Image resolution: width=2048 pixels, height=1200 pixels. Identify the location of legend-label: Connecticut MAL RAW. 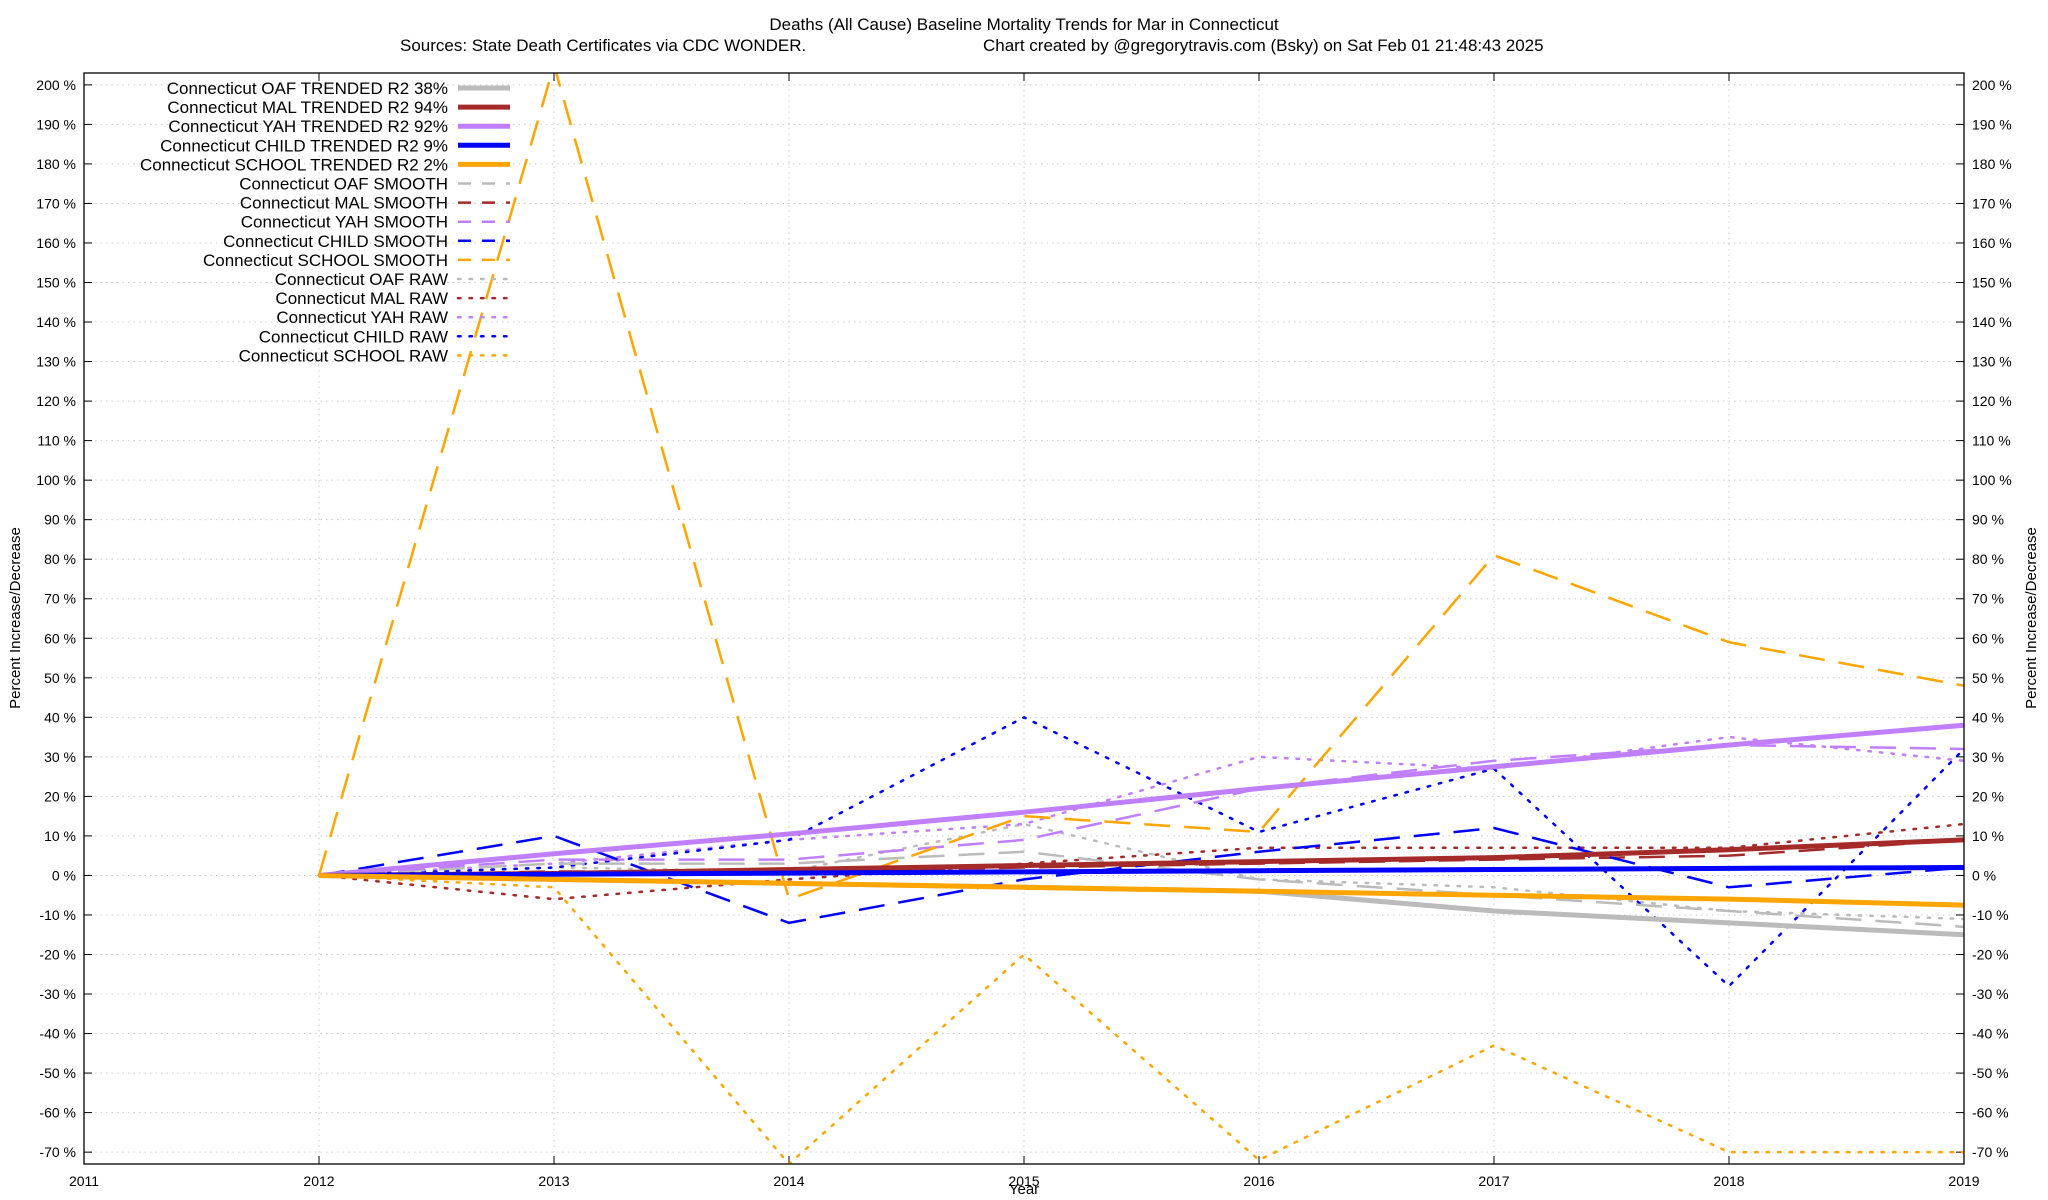
(361, 298).